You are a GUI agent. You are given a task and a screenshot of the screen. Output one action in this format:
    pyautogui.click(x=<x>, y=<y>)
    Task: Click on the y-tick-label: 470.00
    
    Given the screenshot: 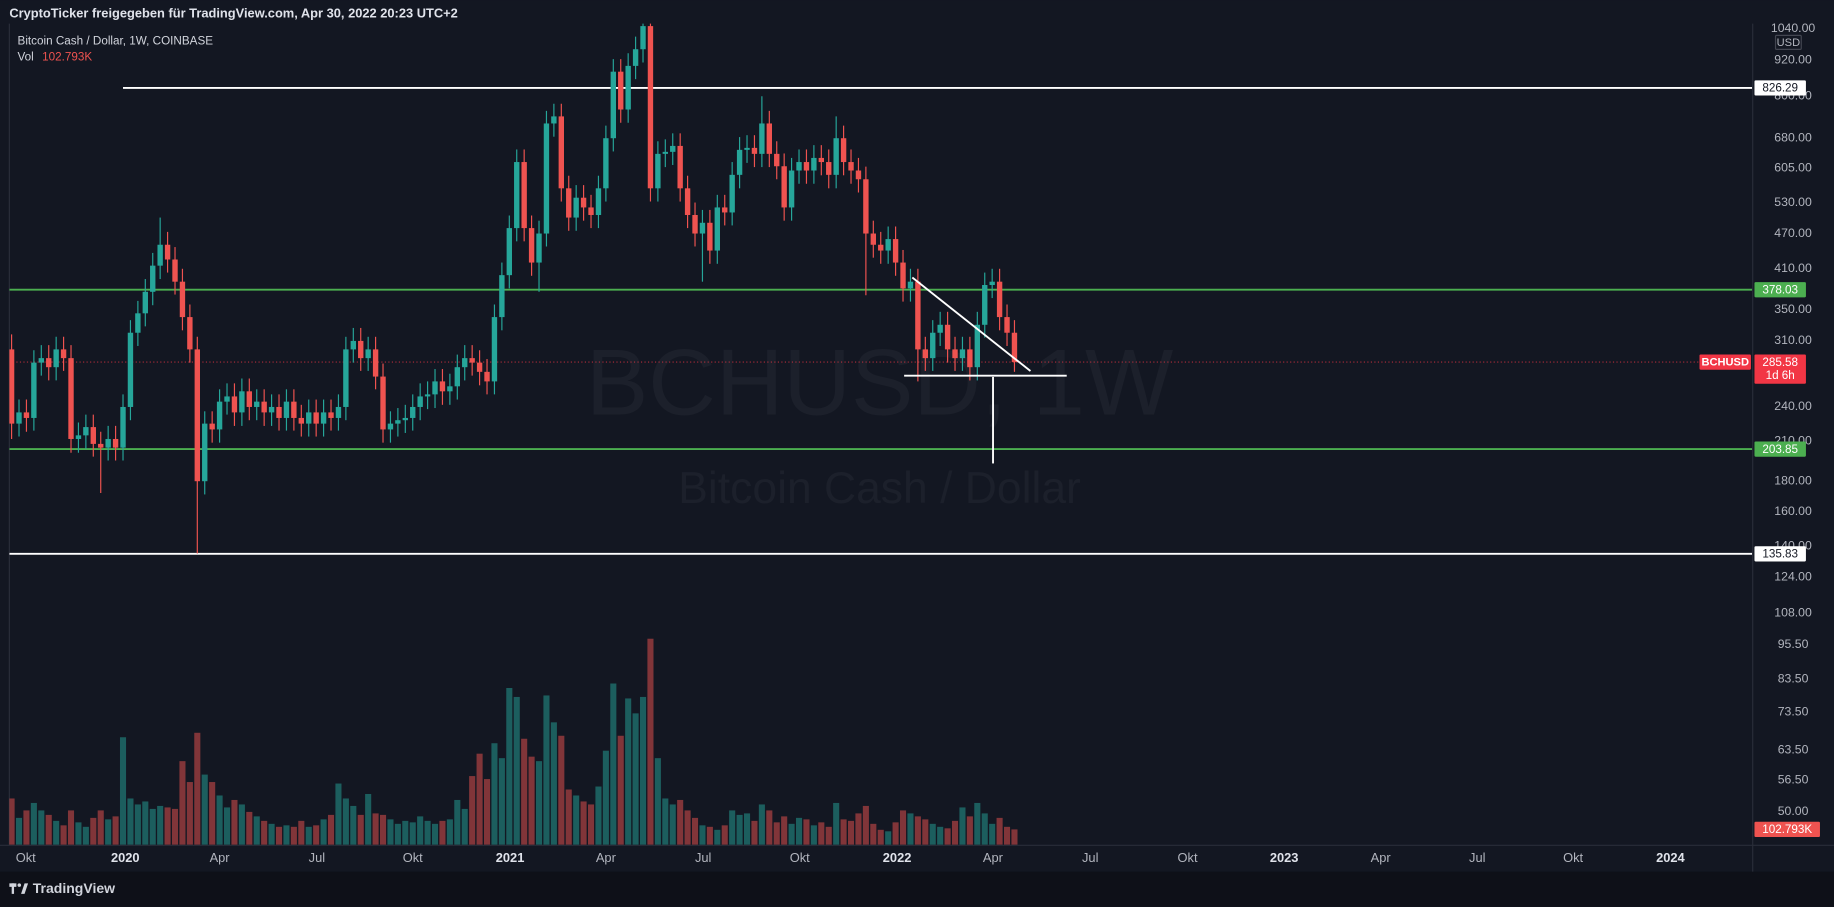 What is the action you would take?
    pyautogui.click(x=1793, y=233)
    